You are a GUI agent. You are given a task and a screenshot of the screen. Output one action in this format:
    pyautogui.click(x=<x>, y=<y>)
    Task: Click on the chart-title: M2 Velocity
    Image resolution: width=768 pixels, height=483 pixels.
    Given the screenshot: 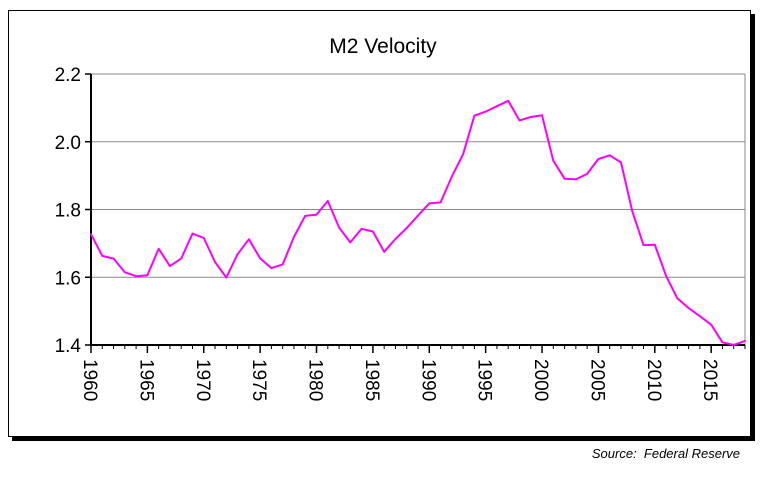 What is the action you would take?
    pyautogui.click(x=383, y=46)
    